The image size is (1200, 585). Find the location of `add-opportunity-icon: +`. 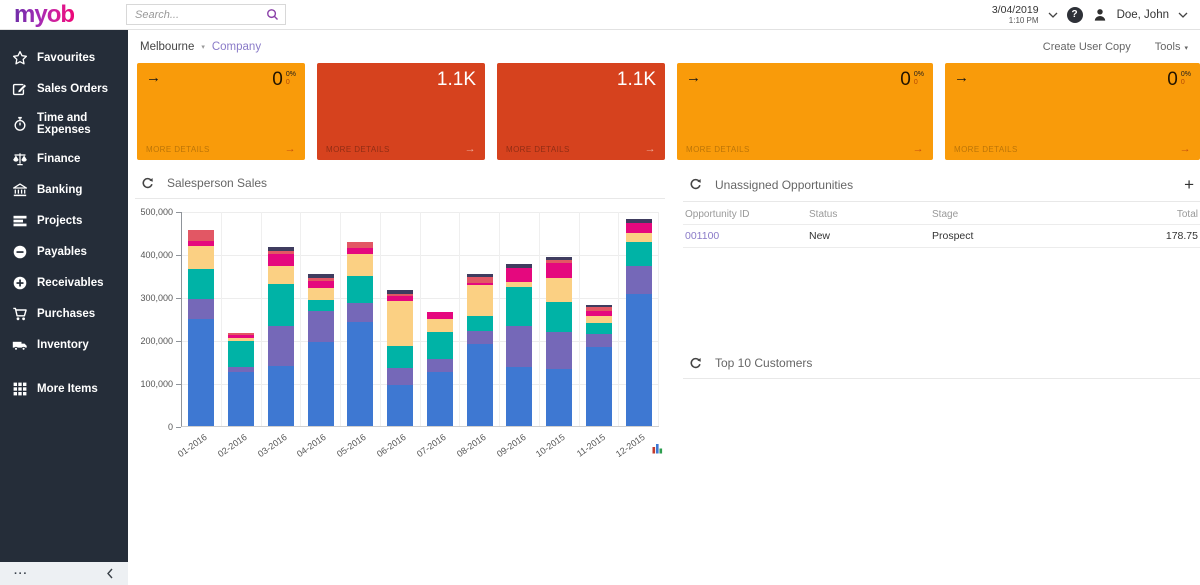

add-opportunity-icon: + is located at coordinates (1189, 184).